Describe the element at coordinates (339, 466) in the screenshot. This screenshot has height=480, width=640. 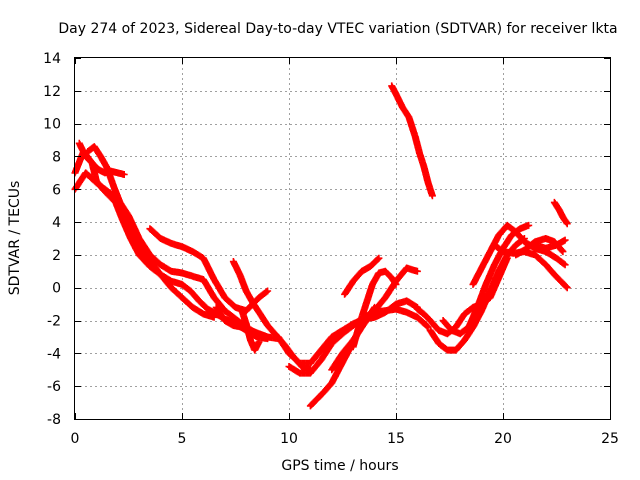
I see `x-axis-label: GPS time / hours` at that location.